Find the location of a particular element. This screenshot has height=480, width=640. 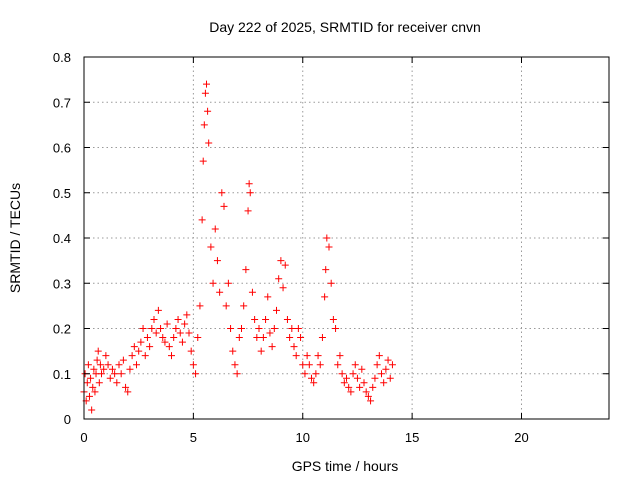

y-tick-label: 0.7 is located at coordinates (62, 102).